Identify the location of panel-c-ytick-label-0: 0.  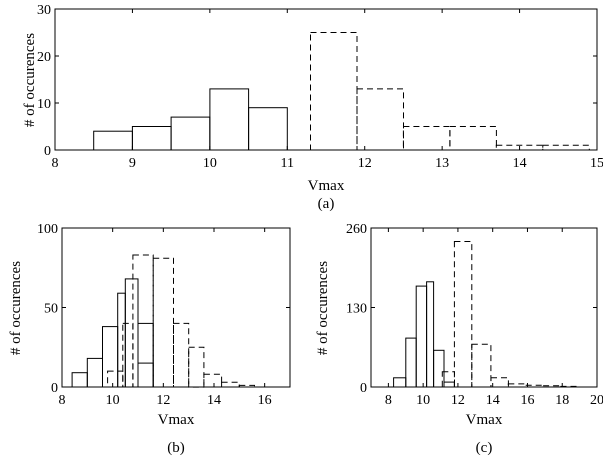
(363, 388).